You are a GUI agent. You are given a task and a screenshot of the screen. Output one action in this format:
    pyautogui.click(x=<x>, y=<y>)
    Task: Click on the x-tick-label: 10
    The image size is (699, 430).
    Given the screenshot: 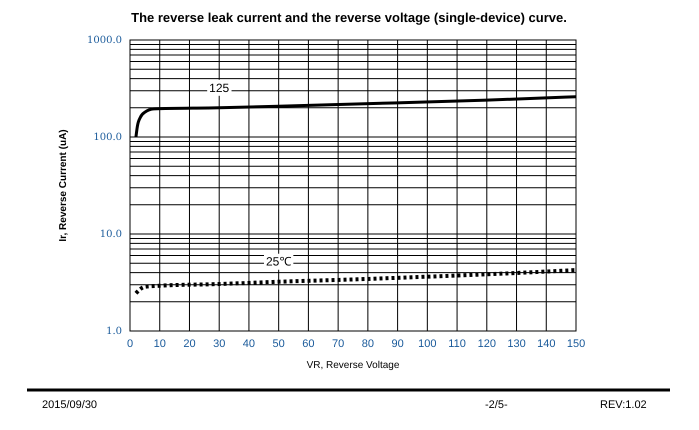 What is the action you would take?
    pyautogui.click(x=160, y=344)
    